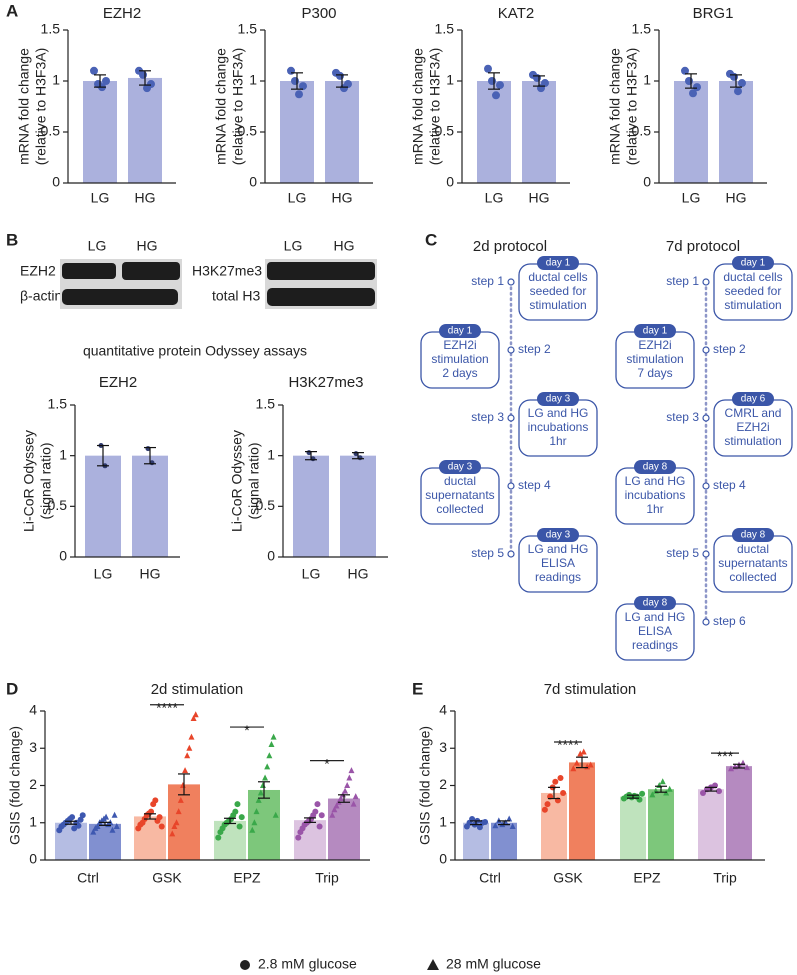  I want to click on blot-row-label: H3K27me3, so click(227, 271).